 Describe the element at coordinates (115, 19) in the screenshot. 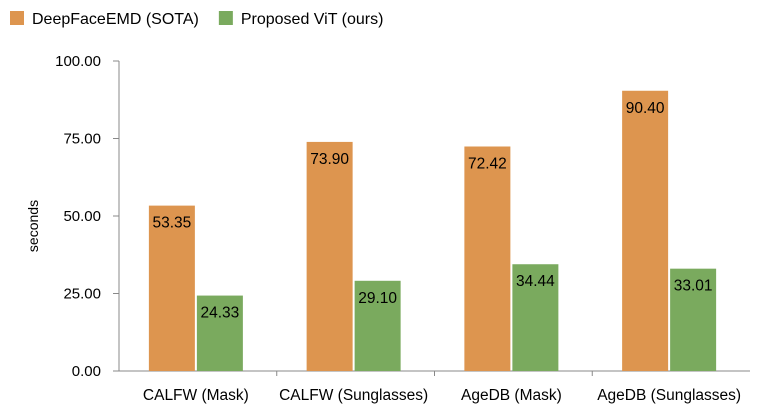

I see `legend-label: DeepFaceEMD (SOTA)` at that location.